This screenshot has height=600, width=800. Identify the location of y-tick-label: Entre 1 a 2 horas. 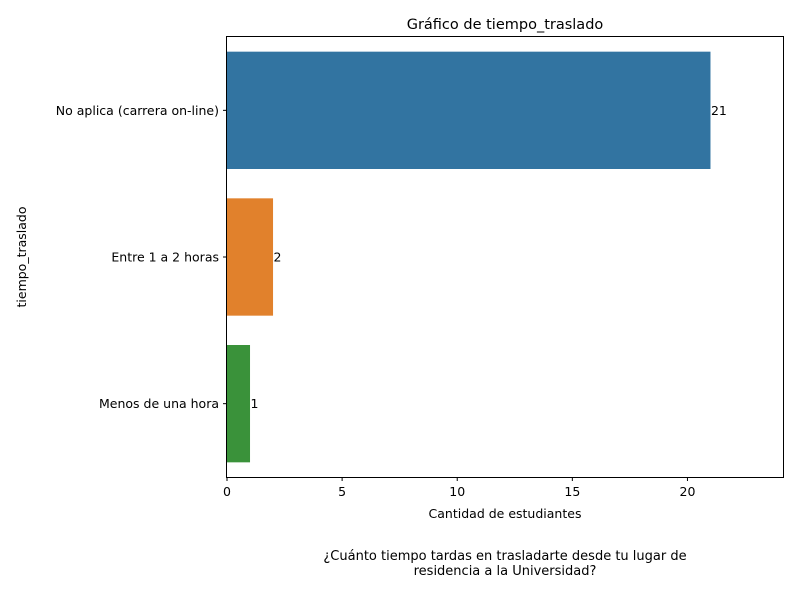
(165, 257).